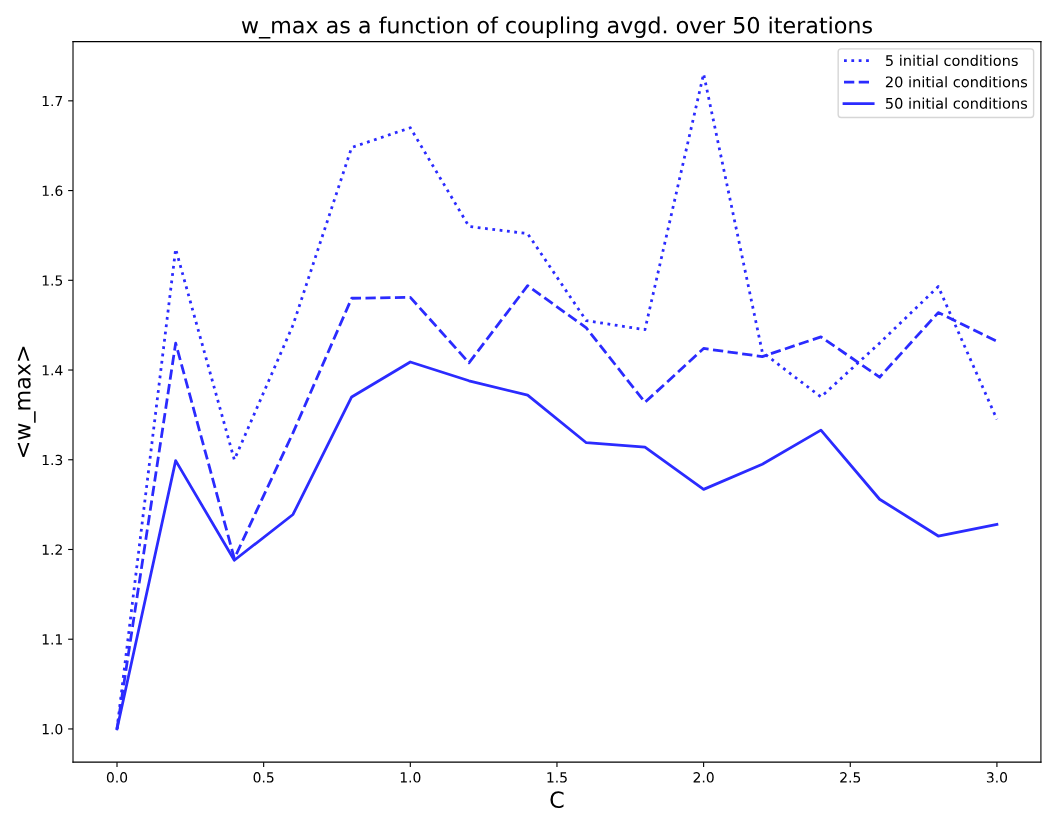 The width and height of the screenshot is (1043, 816). What do you see at coordinates (52, 101) in the screenshot?
I see `y-tick-label: 1.7` at bounding box center [52, 101].